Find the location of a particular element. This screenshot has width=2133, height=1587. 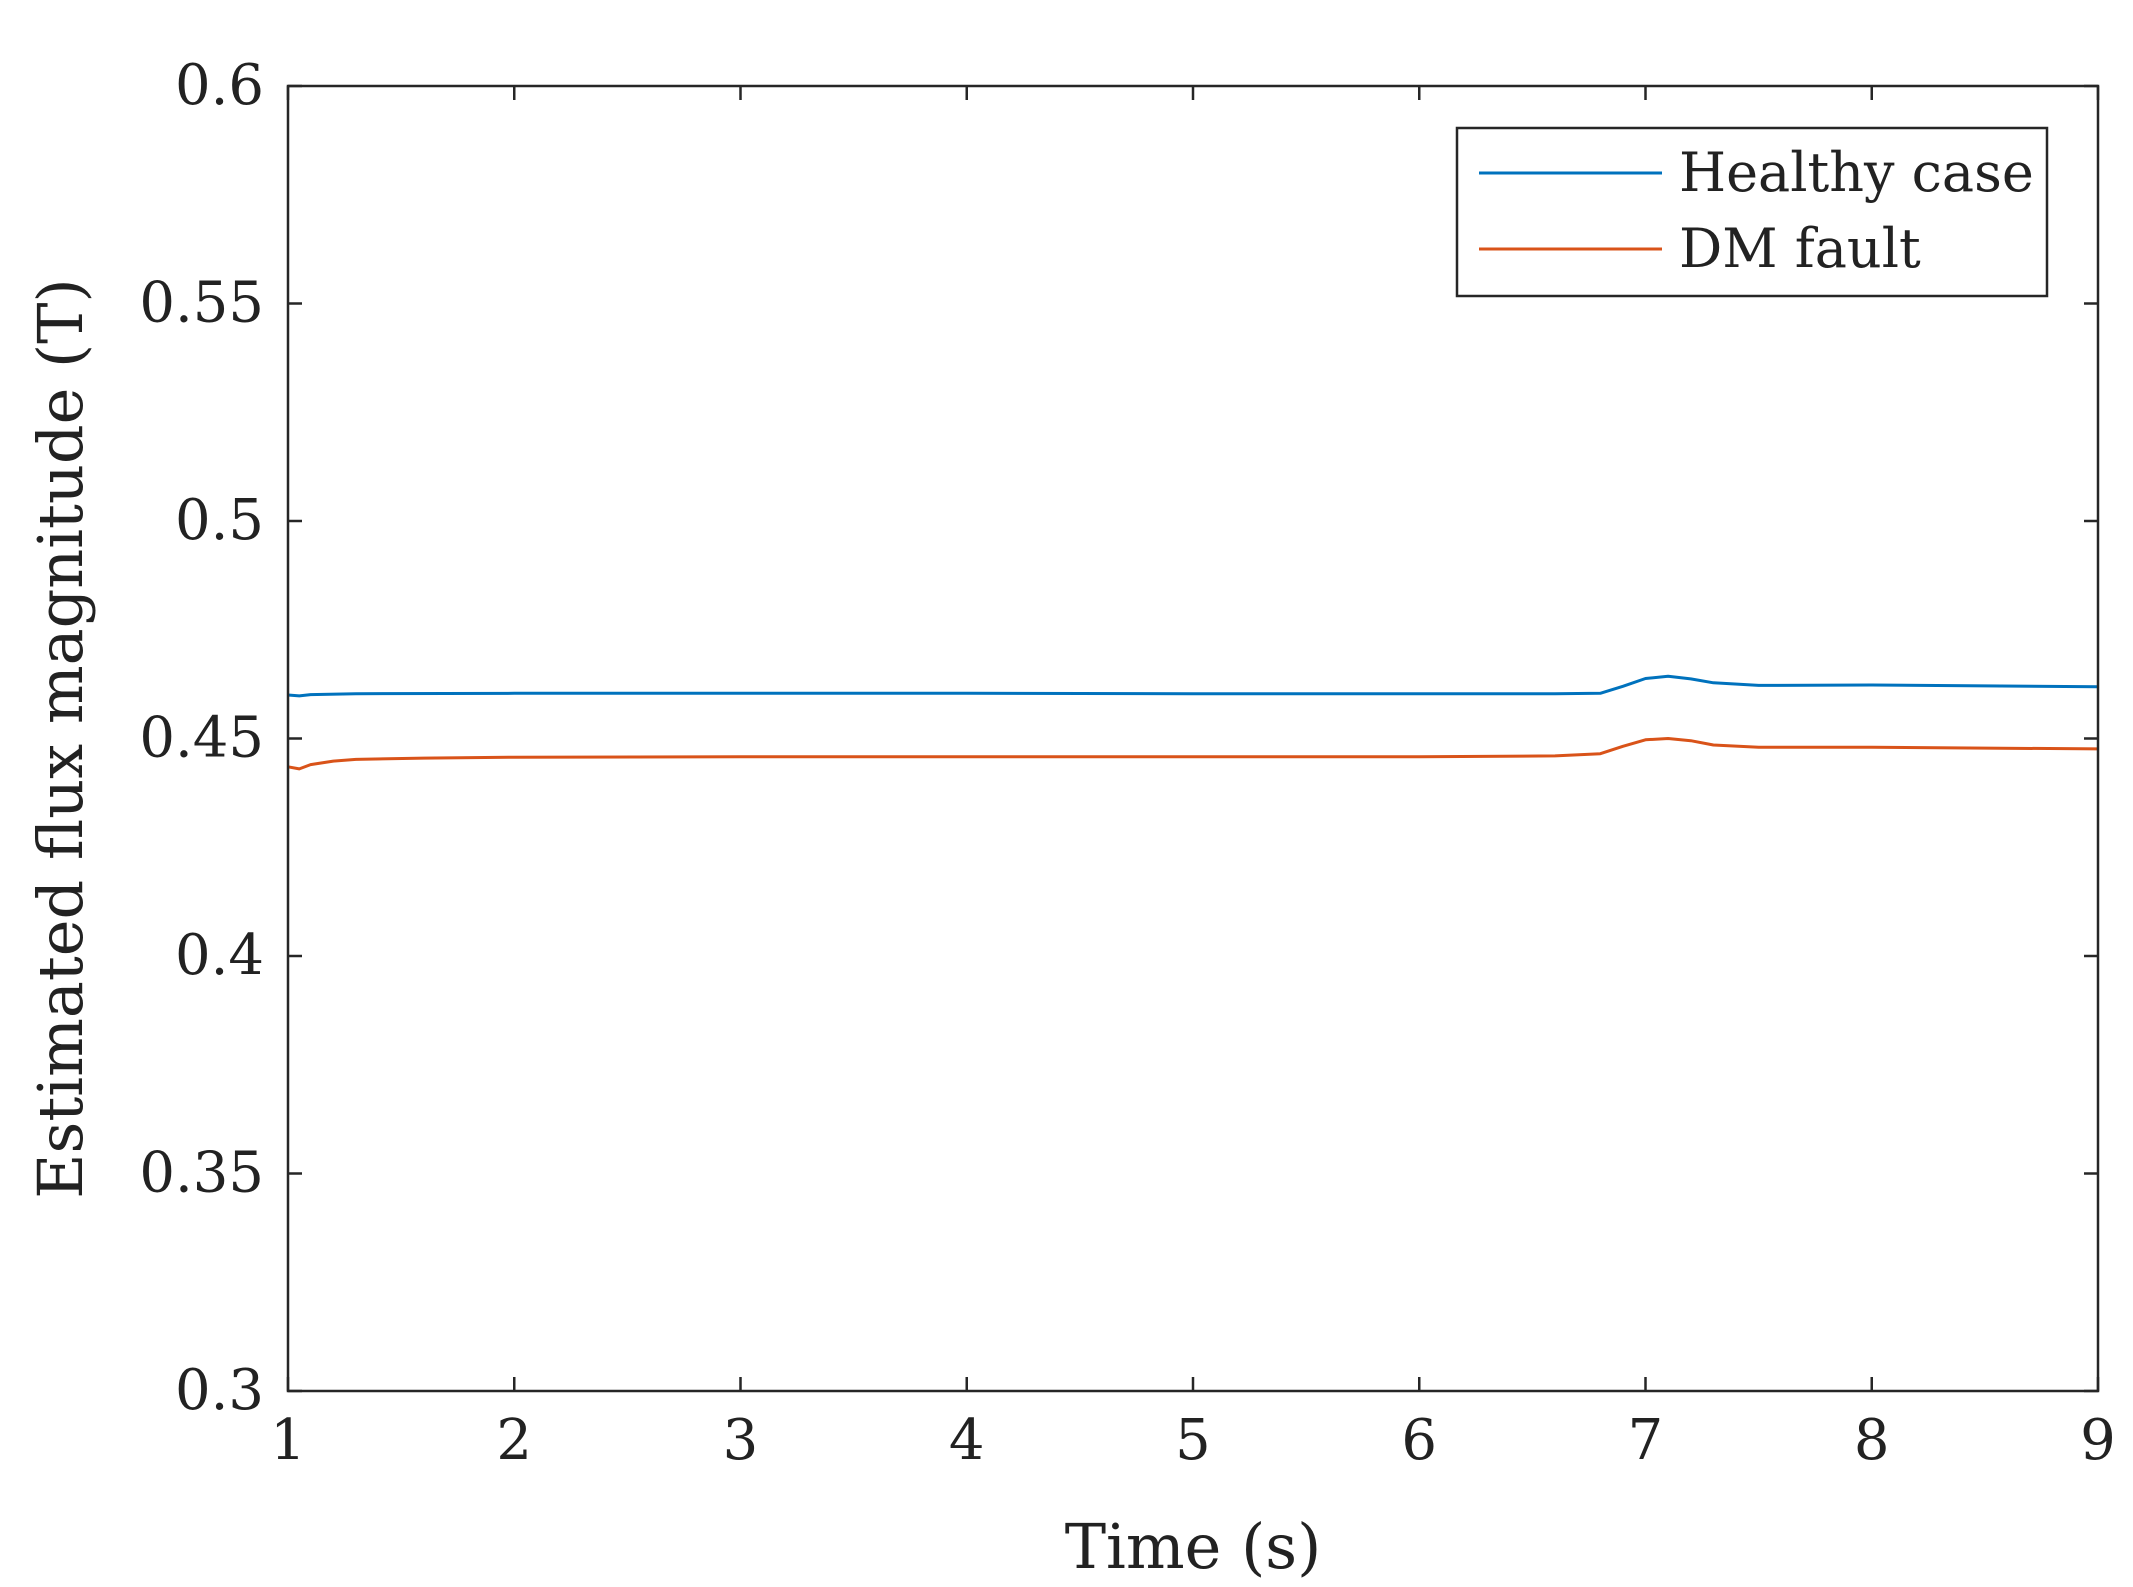

y-tick-label: 0.5 is located at coordinates (219, 520).